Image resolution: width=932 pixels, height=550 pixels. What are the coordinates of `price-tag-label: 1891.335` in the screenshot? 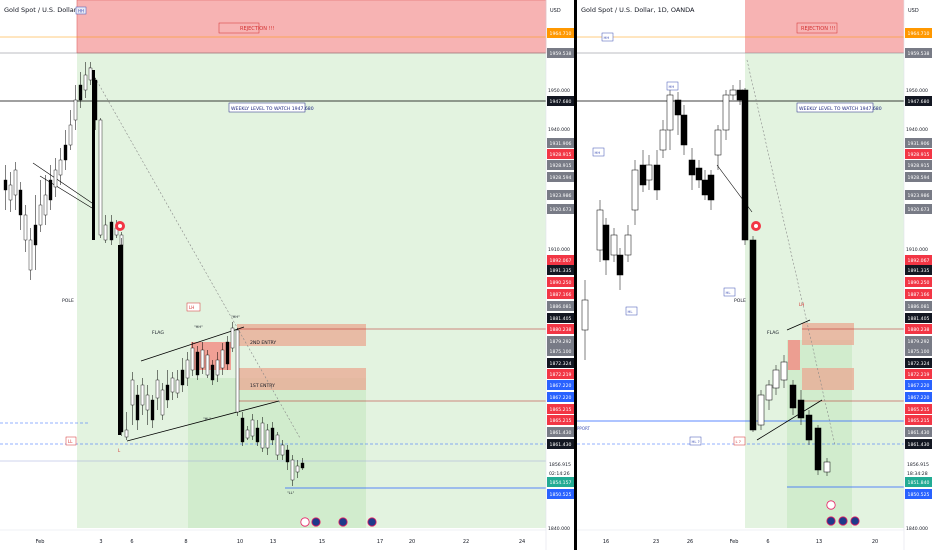 It's located at (561, 271).